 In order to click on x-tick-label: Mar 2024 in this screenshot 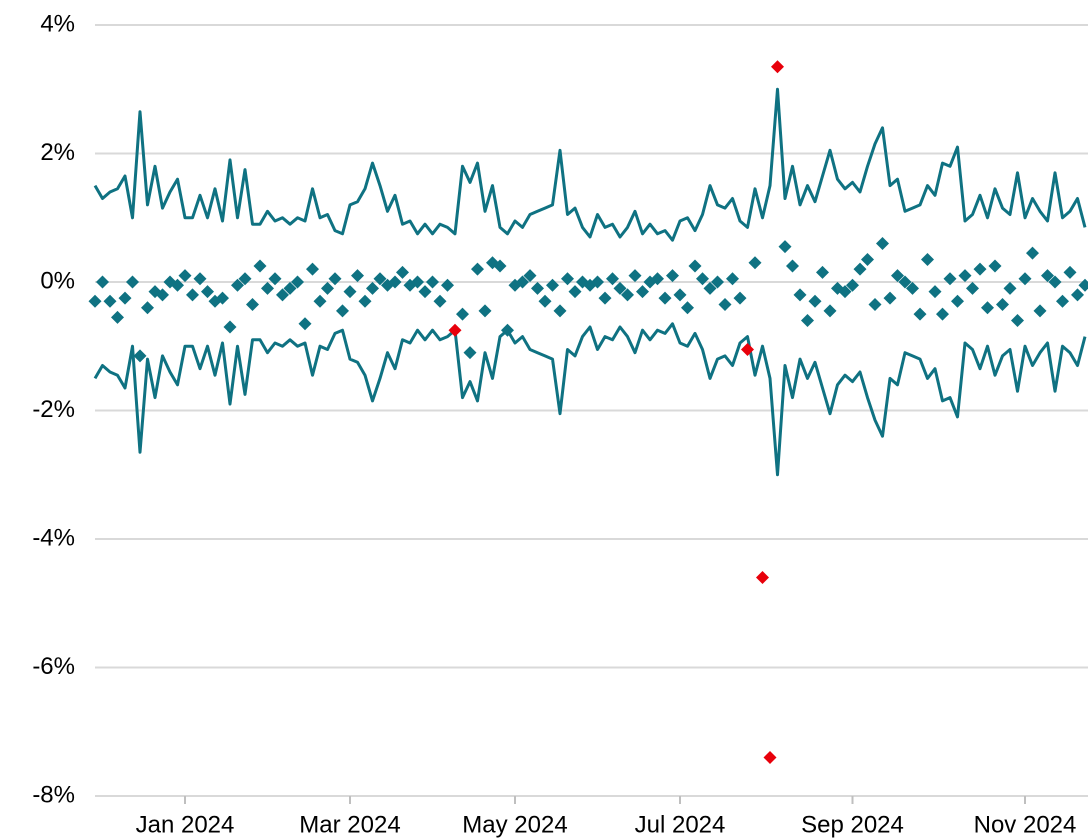, I will do `click(349, 824)`.